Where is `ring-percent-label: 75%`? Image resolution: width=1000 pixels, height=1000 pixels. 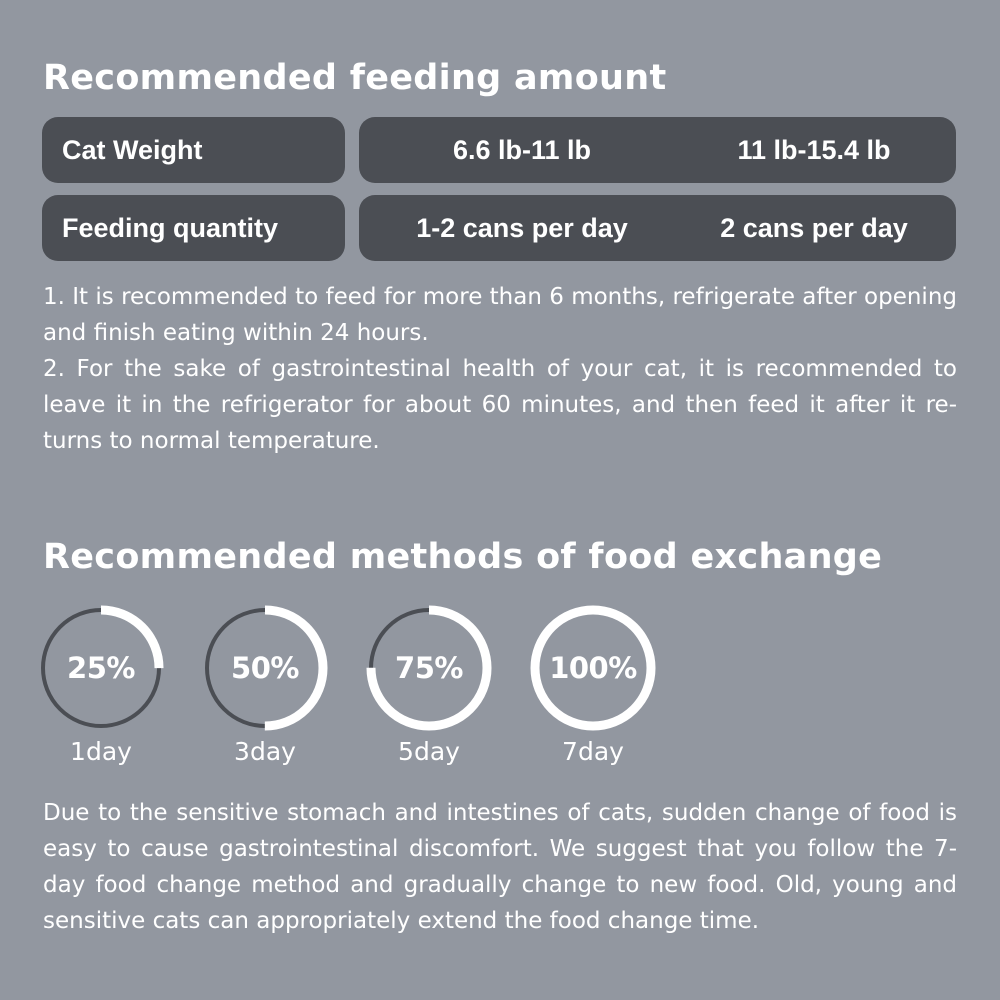 ring-percent-label: 75% is located at coordinates (429, 668).